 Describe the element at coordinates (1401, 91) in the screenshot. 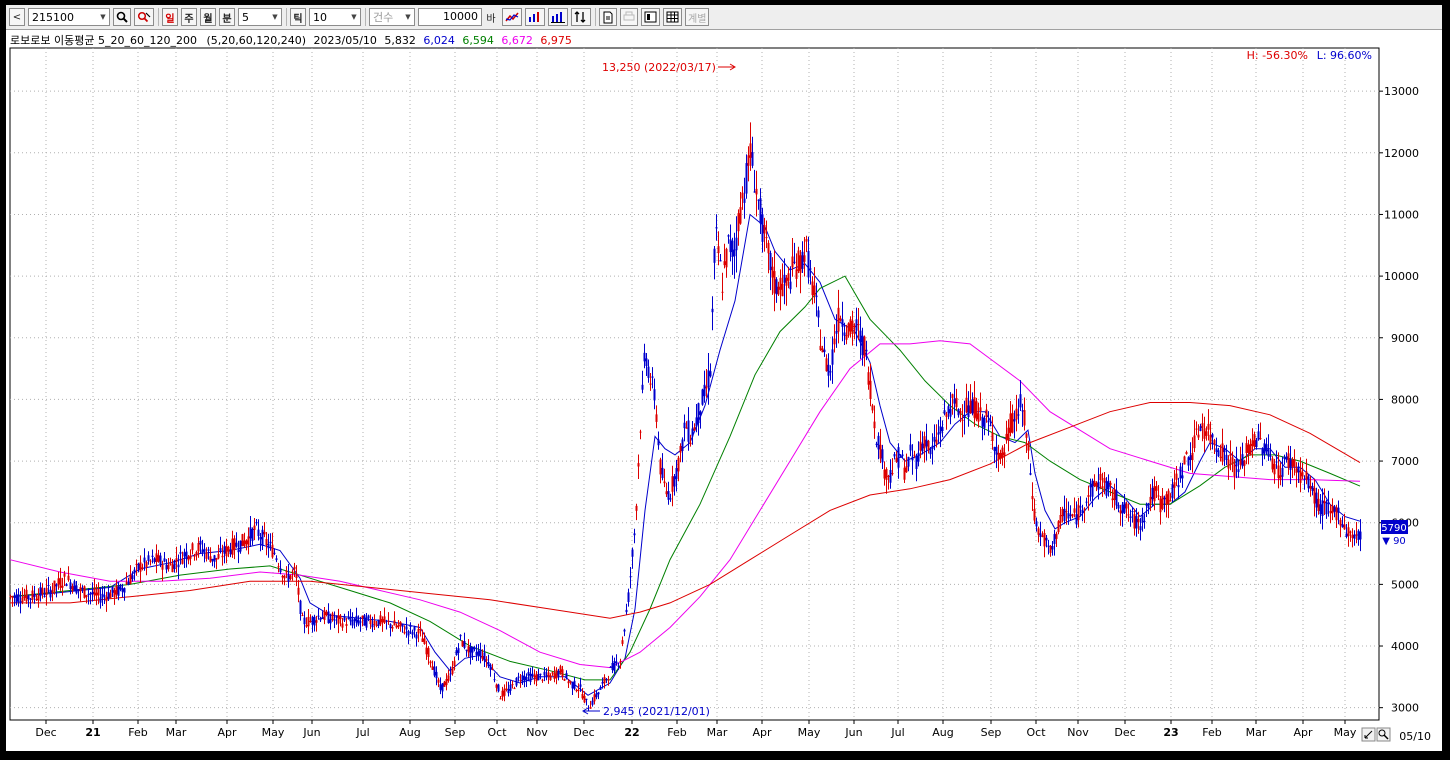

I see `y-tick-label: 13000` at that location.